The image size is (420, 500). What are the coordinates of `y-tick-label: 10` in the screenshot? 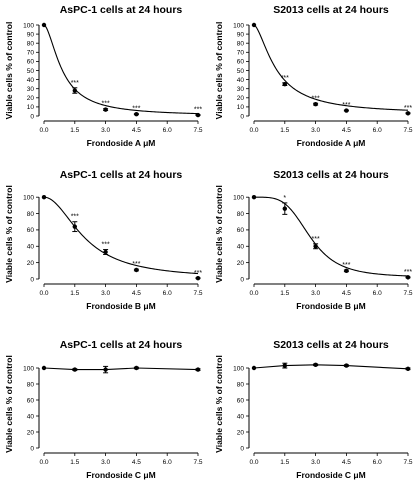 It's located at (241, 107).